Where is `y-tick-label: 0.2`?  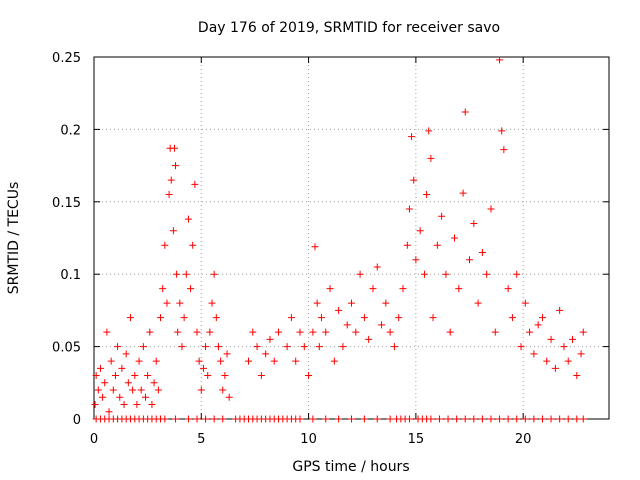 y-tick-label: 0.2 is located at coordinates (70, 130).